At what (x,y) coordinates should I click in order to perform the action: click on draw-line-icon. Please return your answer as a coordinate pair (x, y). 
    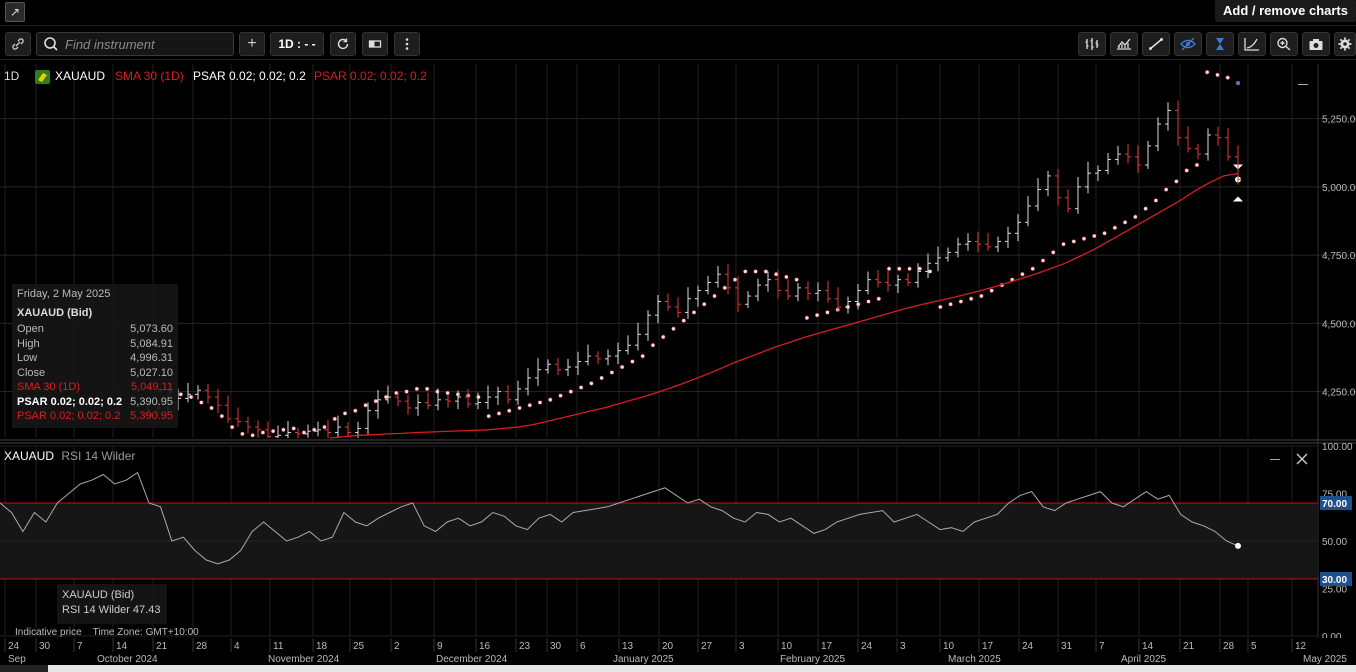
    Looking at the image, I should click on (1156, 44).